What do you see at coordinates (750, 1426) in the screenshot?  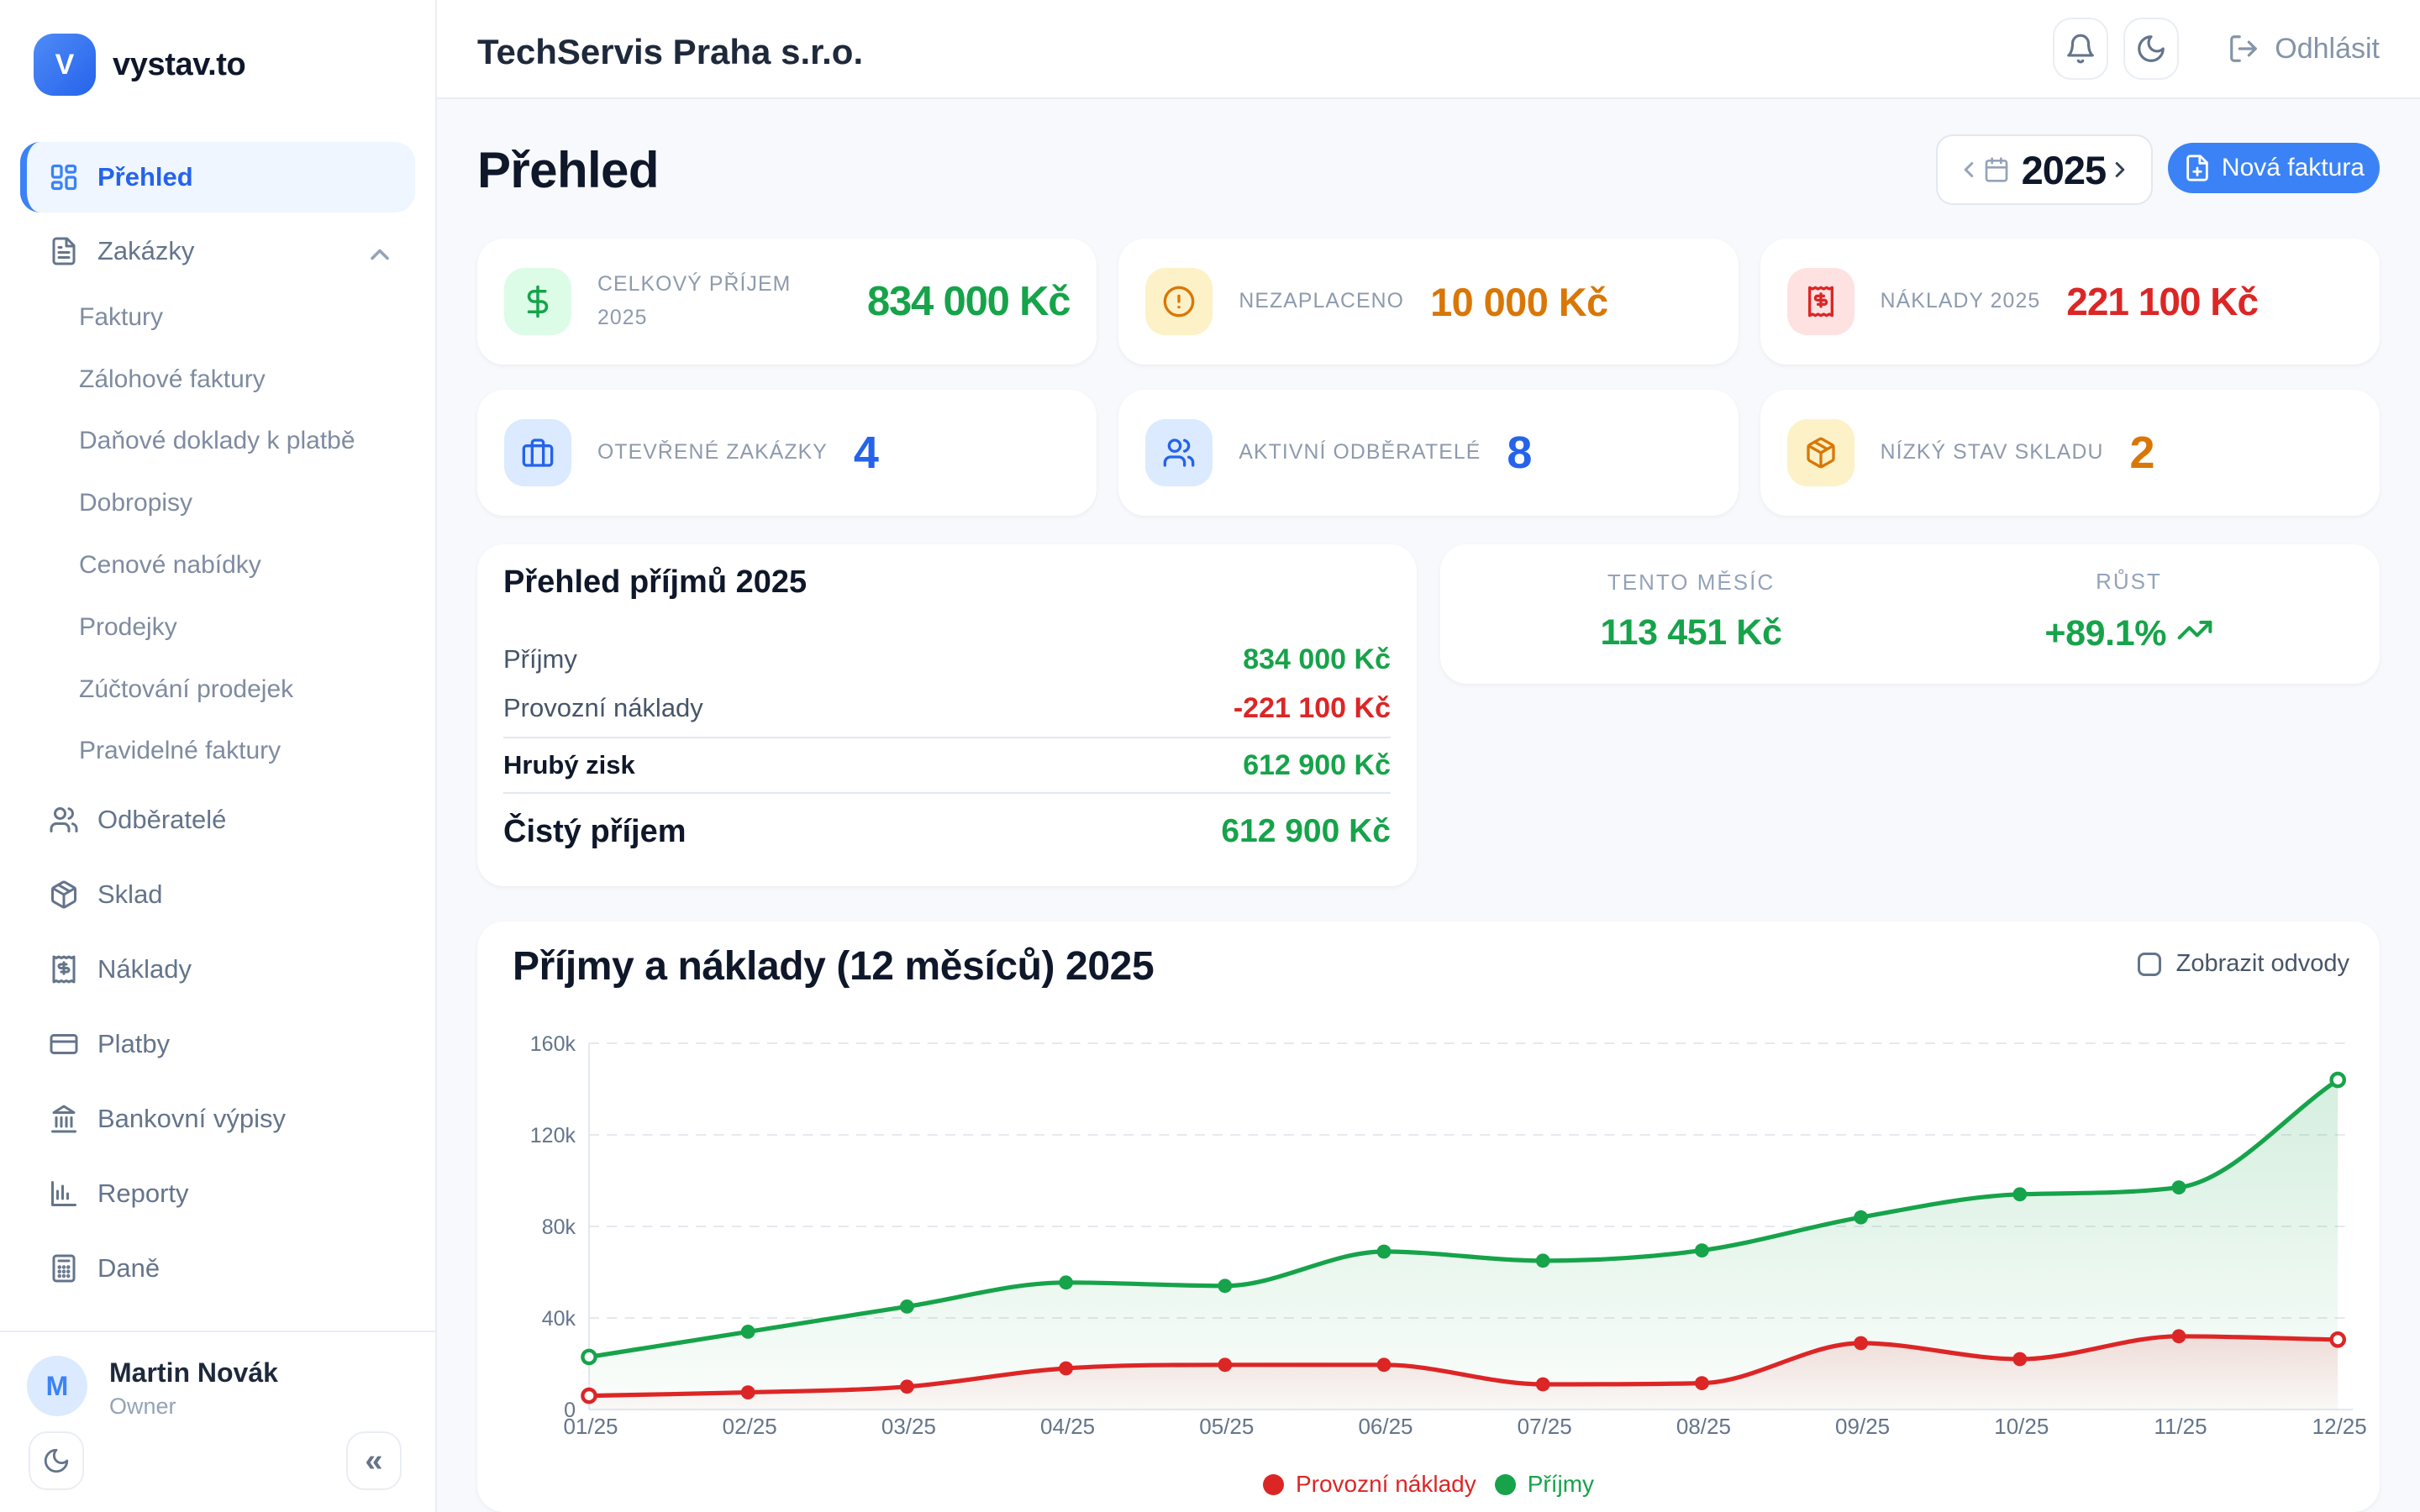 I see `svg-text: 02/25` at bounding box center [750, 1426].